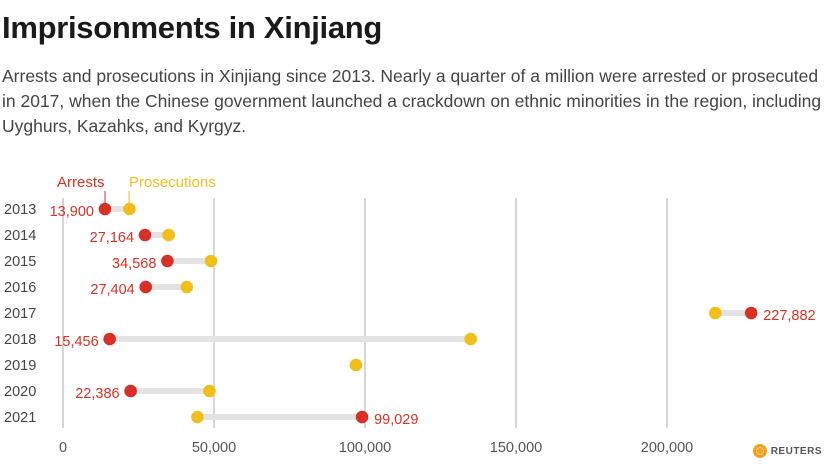 This screenshot has width=830, height=468. I want to click on chart-title: Imprisonments in Xinjiang, so click(192, 27).